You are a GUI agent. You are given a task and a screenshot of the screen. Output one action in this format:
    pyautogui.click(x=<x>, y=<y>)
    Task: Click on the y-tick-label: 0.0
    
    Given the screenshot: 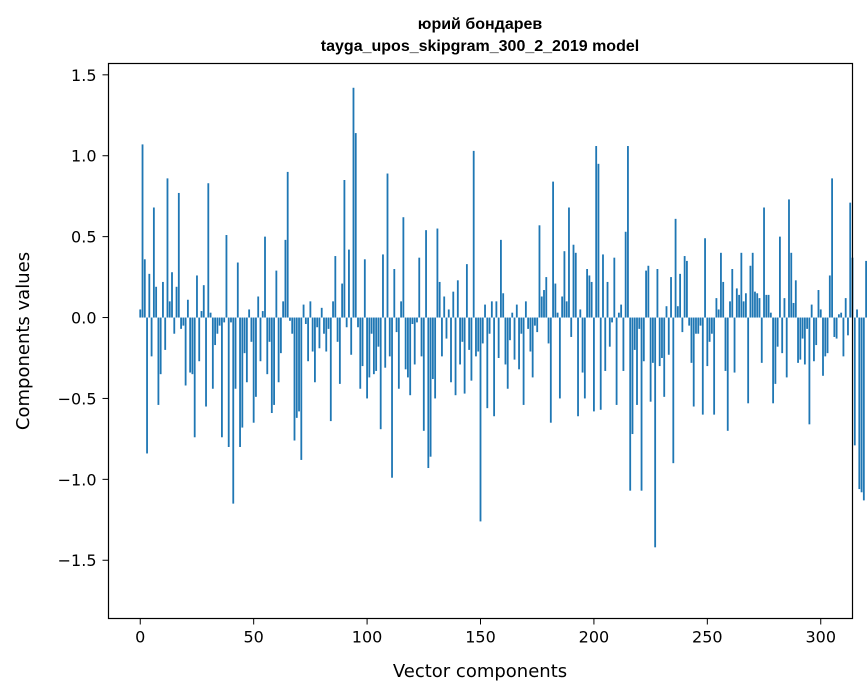 What is the action you would take?
    pyautogui.click(x=83, y=318)
    